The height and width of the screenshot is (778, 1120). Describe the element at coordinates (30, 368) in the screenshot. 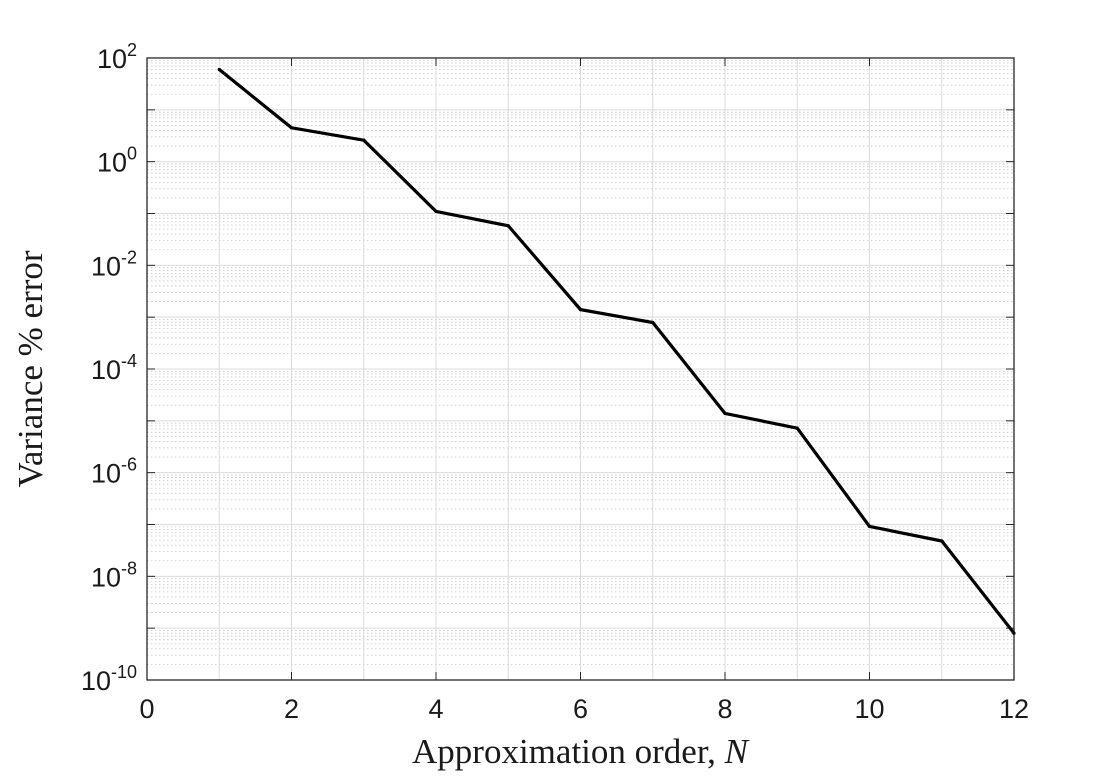

I see `y-axis-title: Variance % error` at that location.